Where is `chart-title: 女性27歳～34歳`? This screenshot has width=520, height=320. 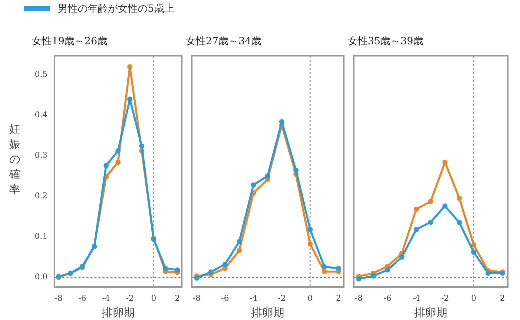
chart-title: 女性27歳～34歳 is located at coordinates (224, 42).